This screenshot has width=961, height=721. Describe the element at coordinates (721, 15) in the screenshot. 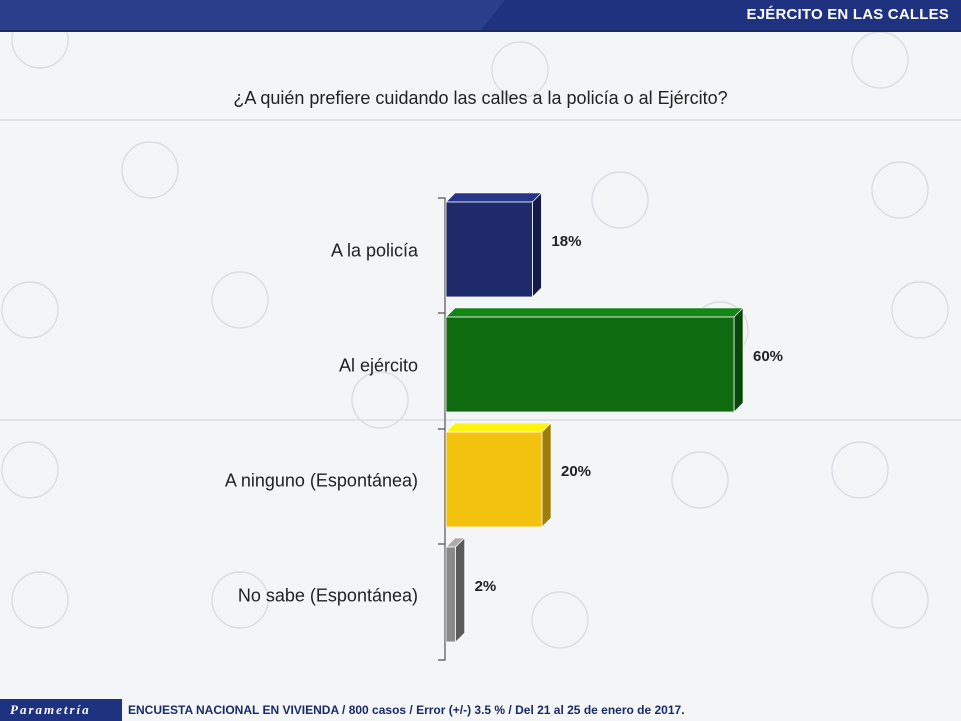

I see `header-tab` at that location.